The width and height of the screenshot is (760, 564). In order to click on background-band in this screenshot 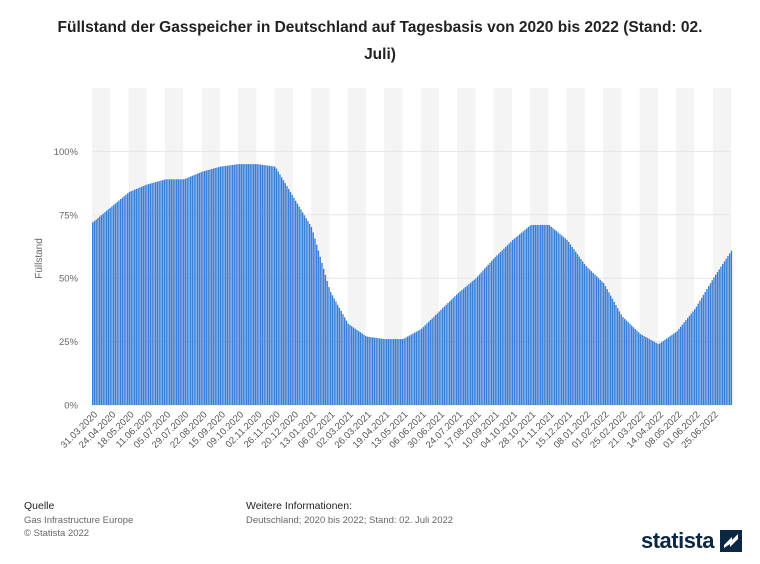, I will do `click(648, 246)`.